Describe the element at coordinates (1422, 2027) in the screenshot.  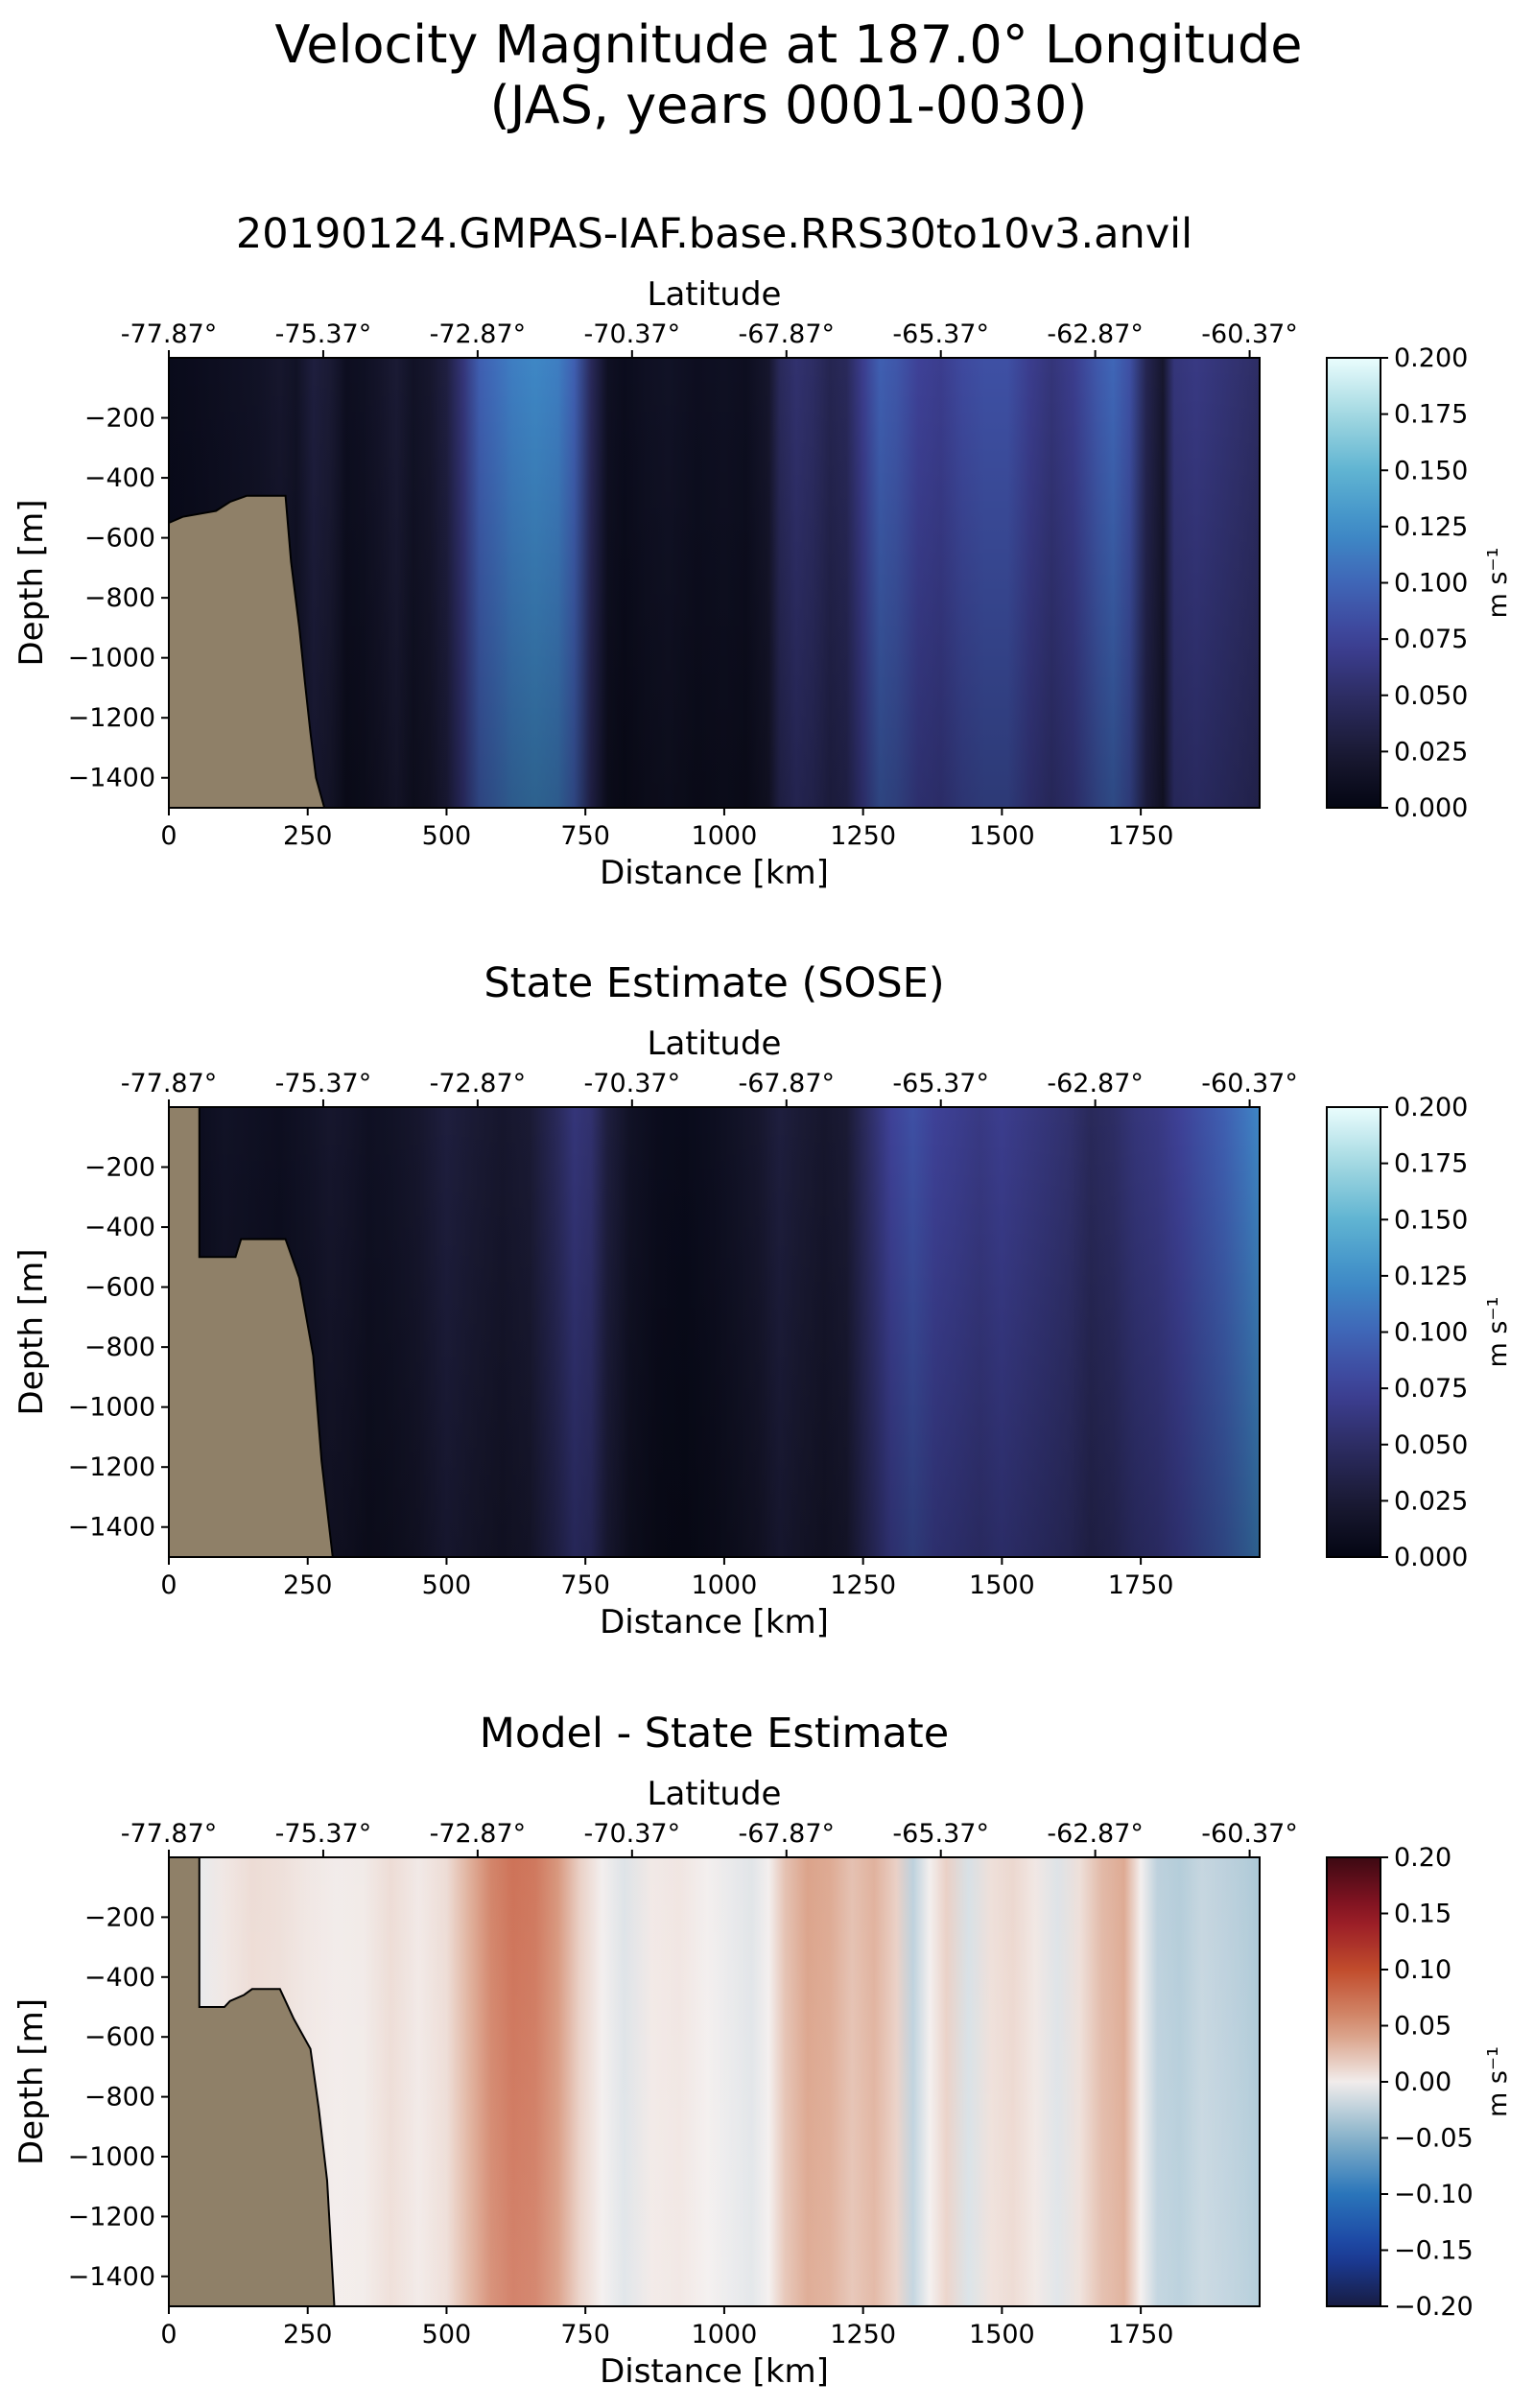
I see `colorbar-tick-label: 0.05` at that location.